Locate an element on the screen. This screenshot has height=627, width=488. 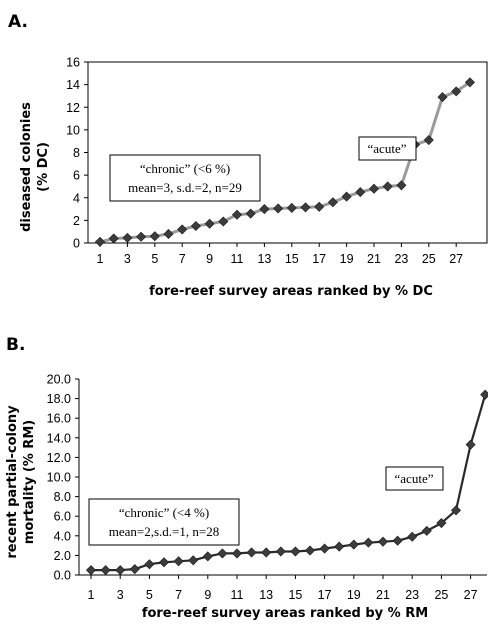
acute-box-b-frame is located at coordinates (414, 478).